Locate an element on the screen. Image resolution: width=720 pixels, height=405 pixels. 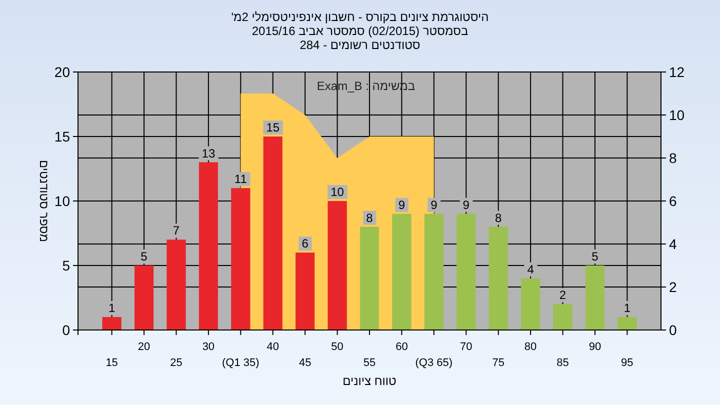
y2-tick-label: 4 is located at coordinates (673, 244).